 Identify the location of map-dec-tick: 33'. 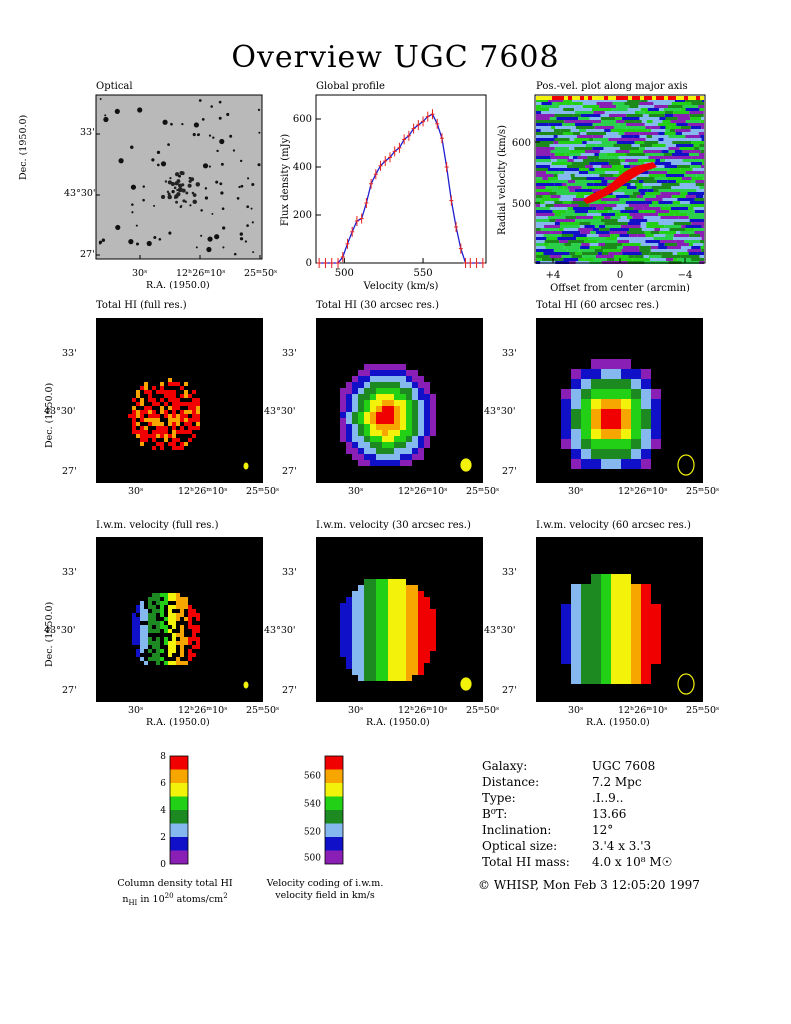
(289, 353).